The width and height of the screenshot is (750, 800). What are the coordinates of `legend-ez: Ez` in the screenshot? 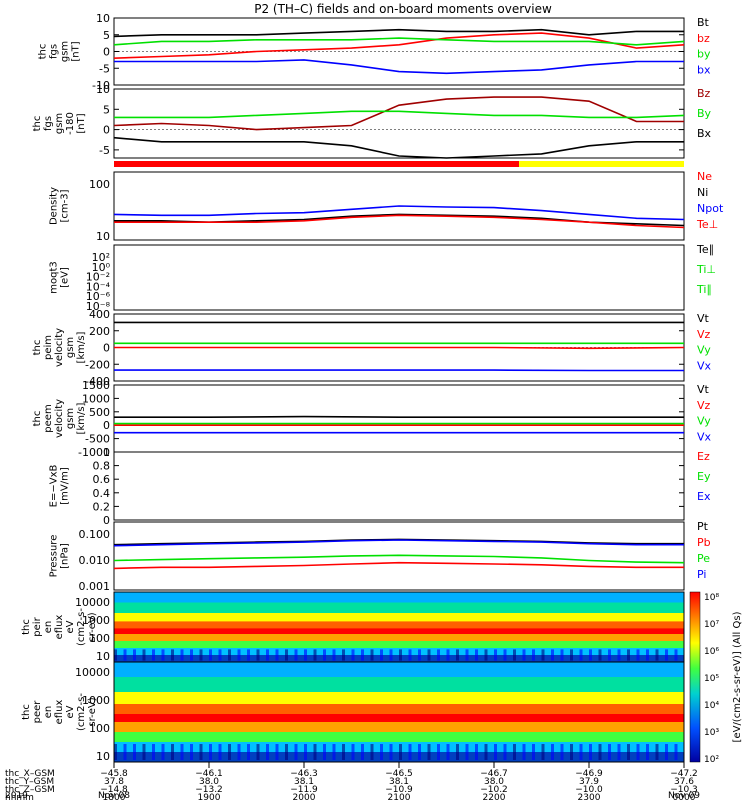 It's located at (703, 456).